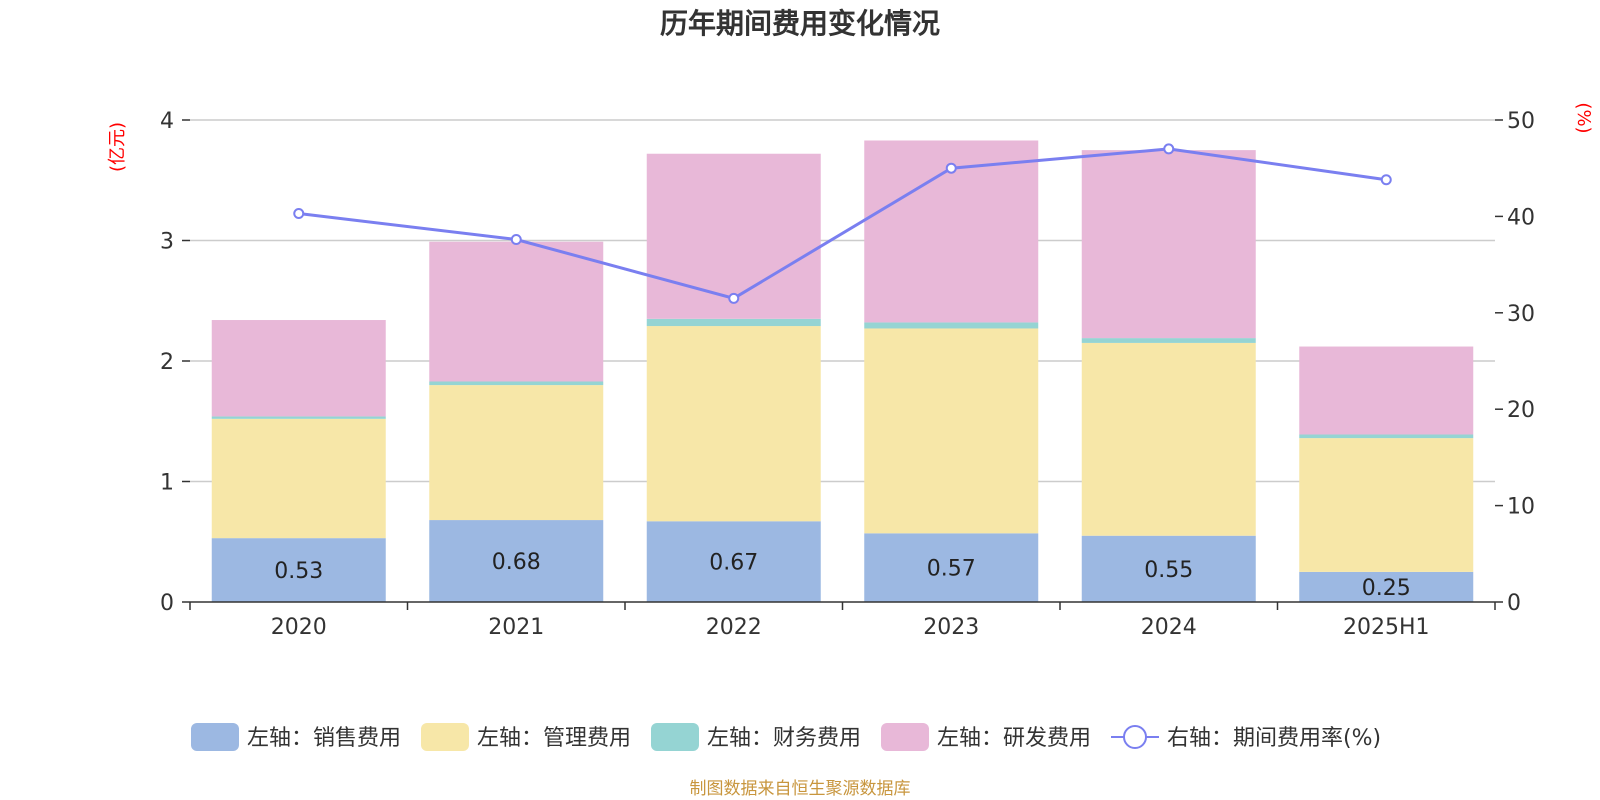  Describe the element at coordinates (800, 789) in the screenshot. I see `source-note: 制图数据来自恒生聚源数据库` at that location.